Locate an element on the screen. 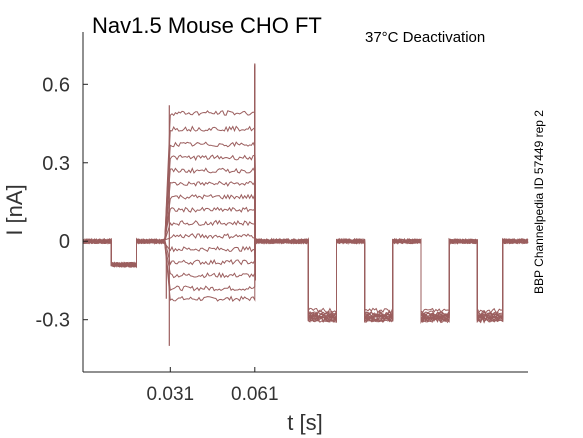 This screenshot has height=438, width=583. y-axis-label: I [nA] is located at coordinates (14, 209).